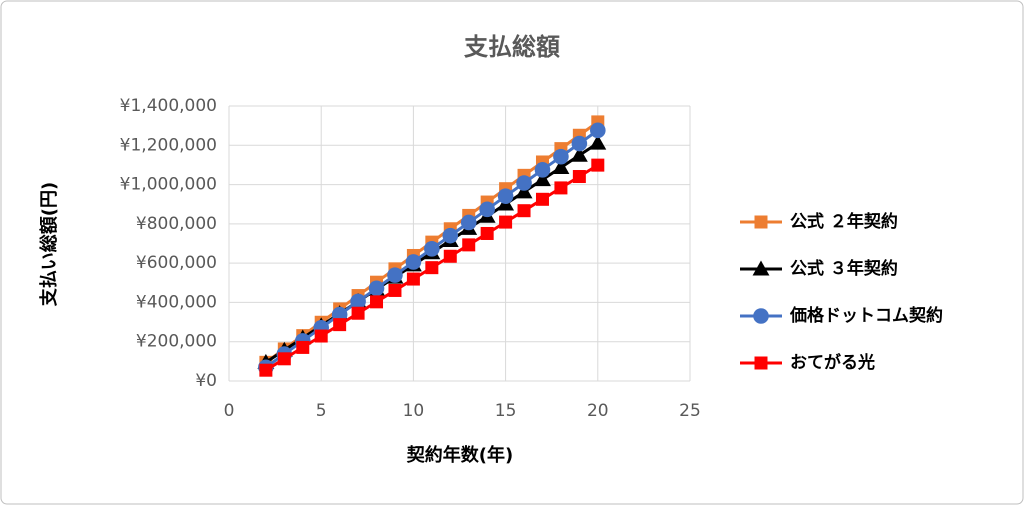 The image size is (1024, 505). What do you see at coordinates (512, 47) in the screenshot?
I see `chart-title: 支払総額` at bounding box center [512, 47].